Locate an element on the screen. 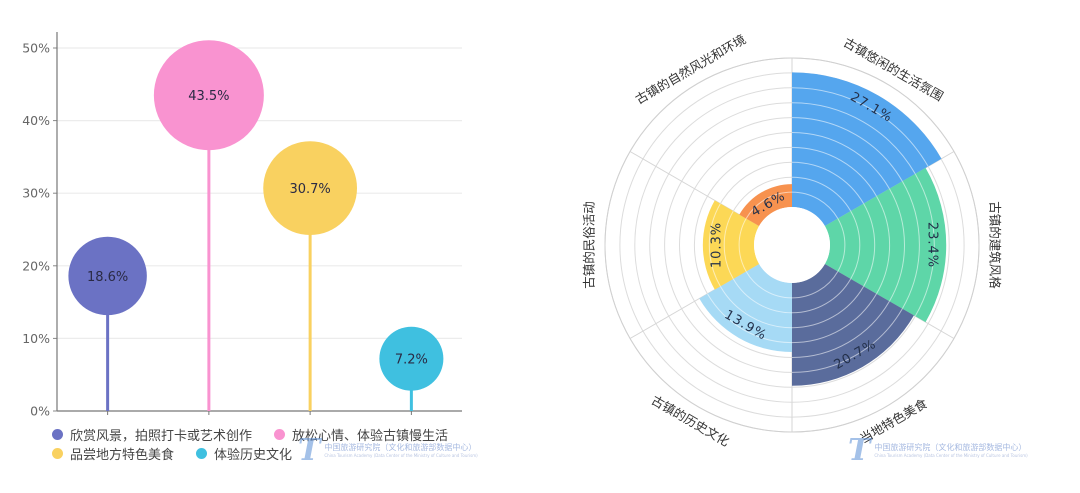 This screenshot has height=493, width=1080. legend-item-scenery: 欣赏风景，拍照打卡或艺术创作 is located at coordinates (152, 434).